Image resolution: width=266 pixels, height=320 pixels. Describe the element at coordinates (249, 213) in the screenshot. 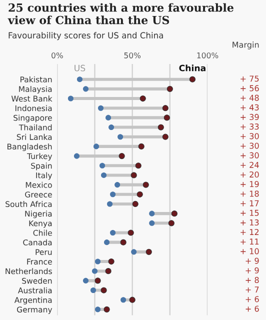

I see `text: + 15` at that location.